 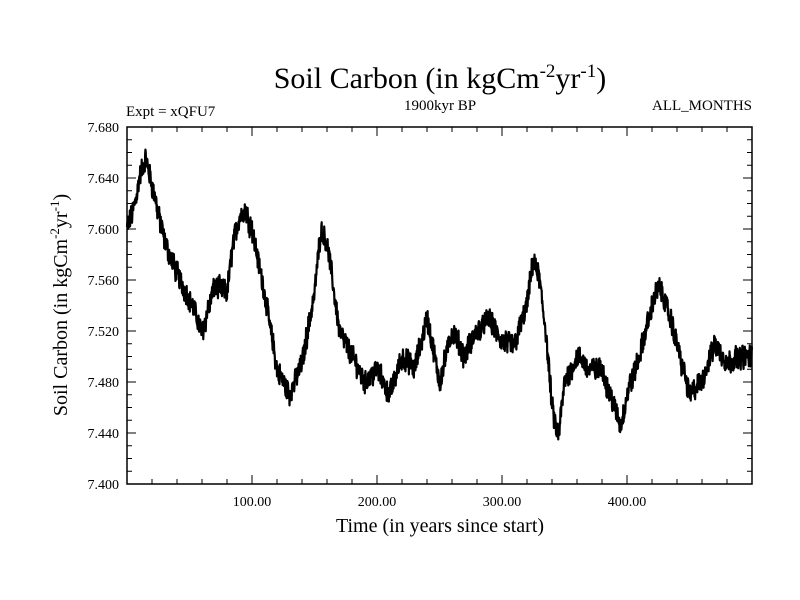 I want to click on y-tick-label: 7.440, so click(x=104, y=434).